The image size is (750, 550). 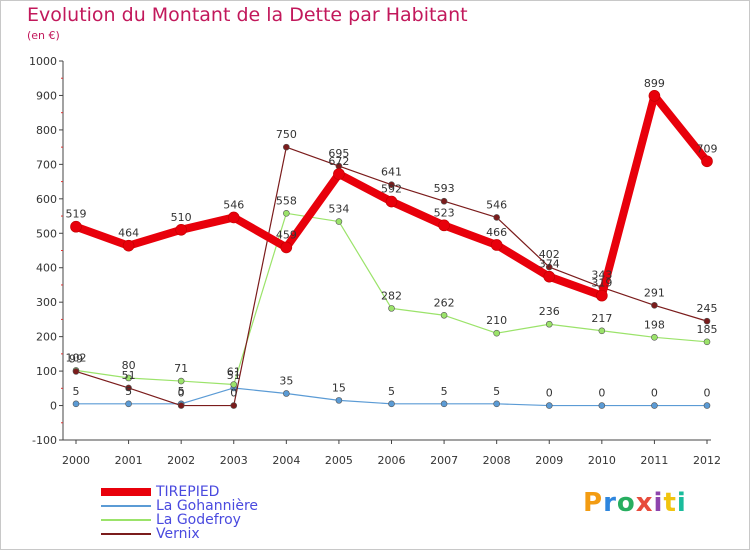 I want to click on logo-letter: x, so click(x=644, y=503).